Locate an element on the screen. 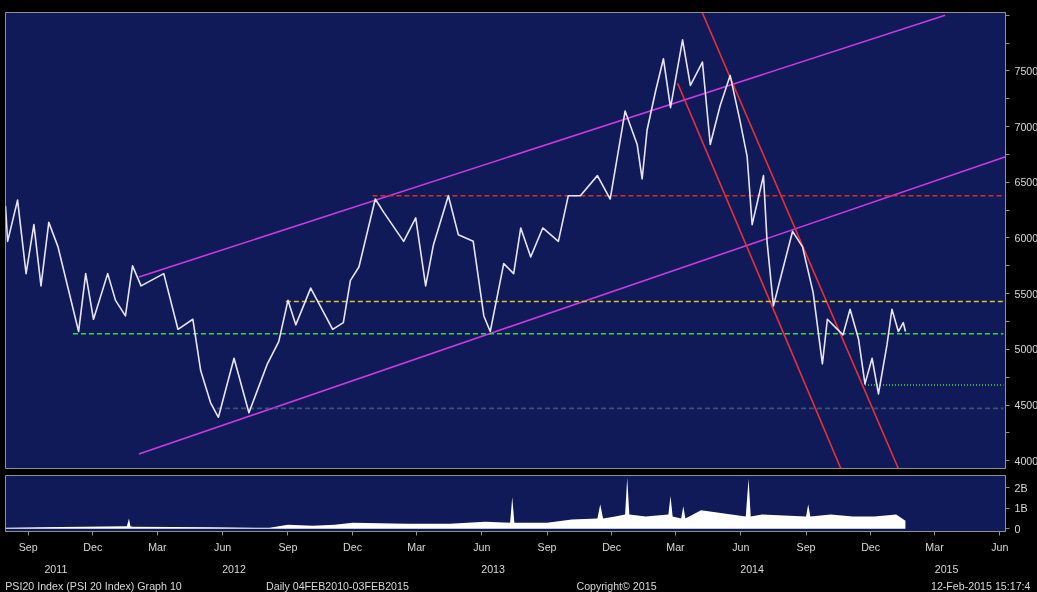 The height and width of the screenshot is (592, 1037). y-tick-label: 4000 is located at coordinates (1025, 460).